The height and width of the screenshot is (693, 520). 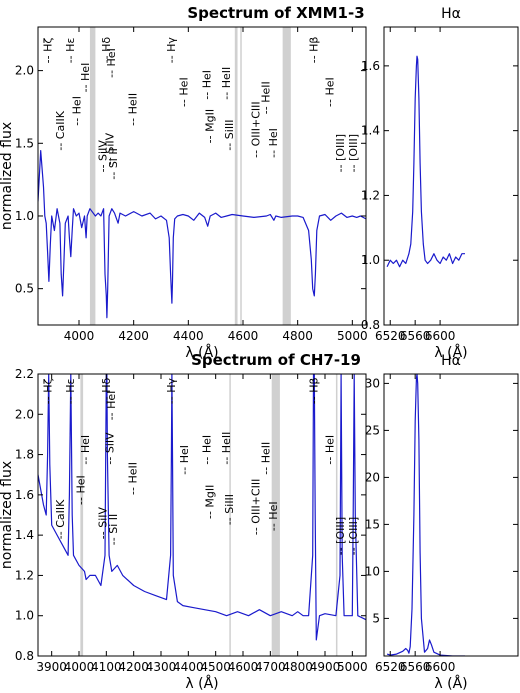 What do you see at coordinates (106, 667) in the screenshot?
I see `x-tick-label: 4100` at bounding box center [106, 667].